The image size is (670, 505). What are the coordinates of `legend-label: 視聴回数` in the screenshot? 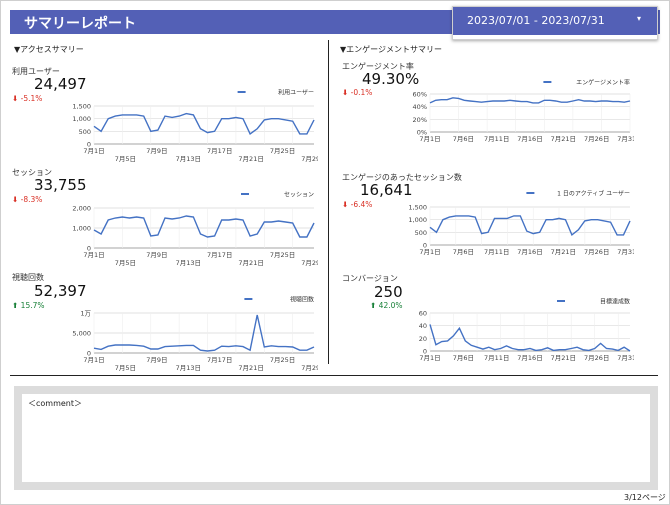 It's located at (302, 300).